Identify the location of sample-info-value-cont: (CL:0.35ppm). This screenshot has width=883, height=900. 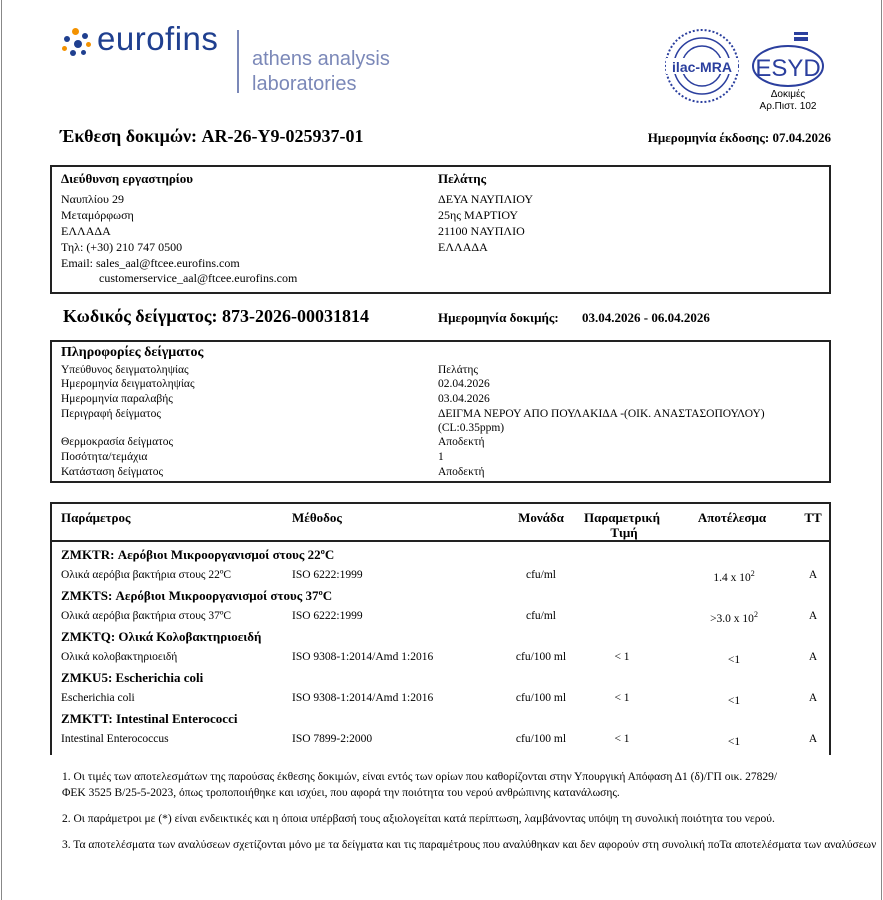
(471, 428).